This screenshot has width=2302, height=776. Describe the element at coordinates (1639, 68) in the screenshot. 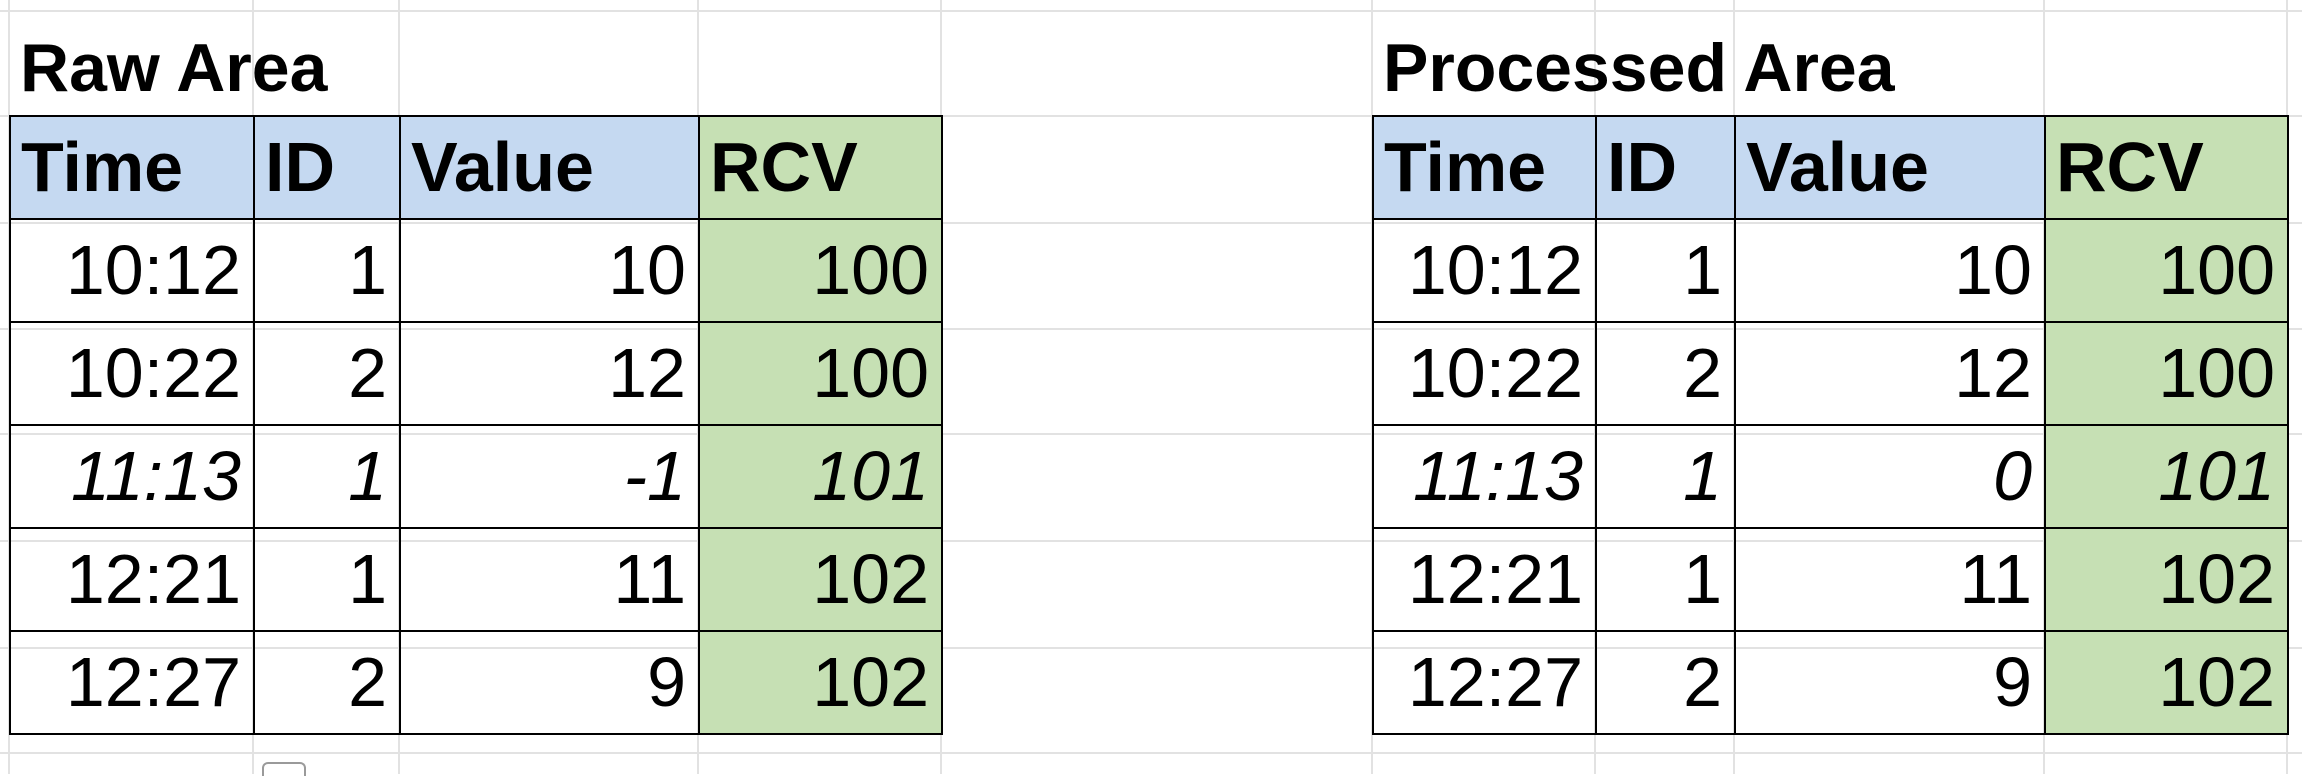

I see `processed-area-title: Processed Area` at that location.